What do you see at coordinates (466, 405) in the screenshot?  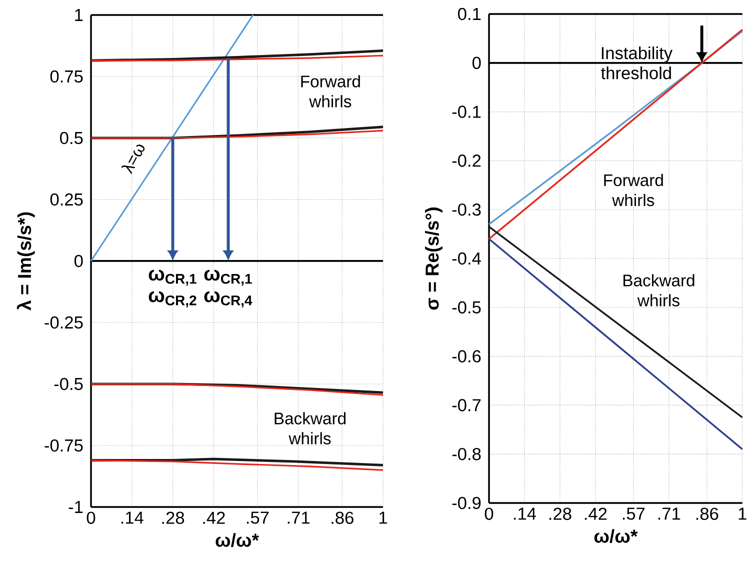 I see `y-tick-label: -0.7` at bounding box center [466, 405].